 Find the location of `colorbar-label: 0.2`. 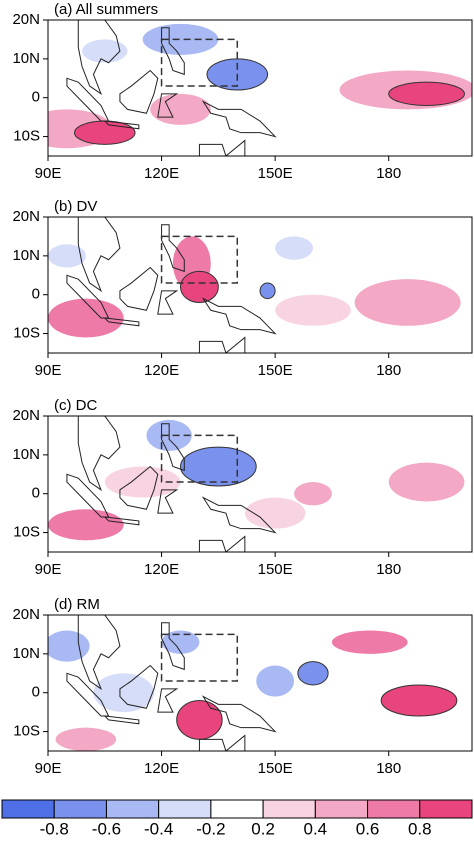

colorbar-label: 0.2 is located at coordinates (263, 828).